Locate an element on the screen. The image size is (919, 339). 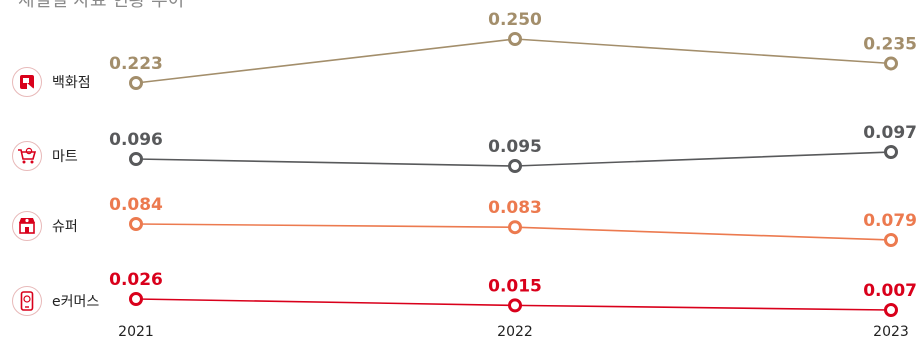
x-tick-label: 2021 is located at coordinates (136, 331).